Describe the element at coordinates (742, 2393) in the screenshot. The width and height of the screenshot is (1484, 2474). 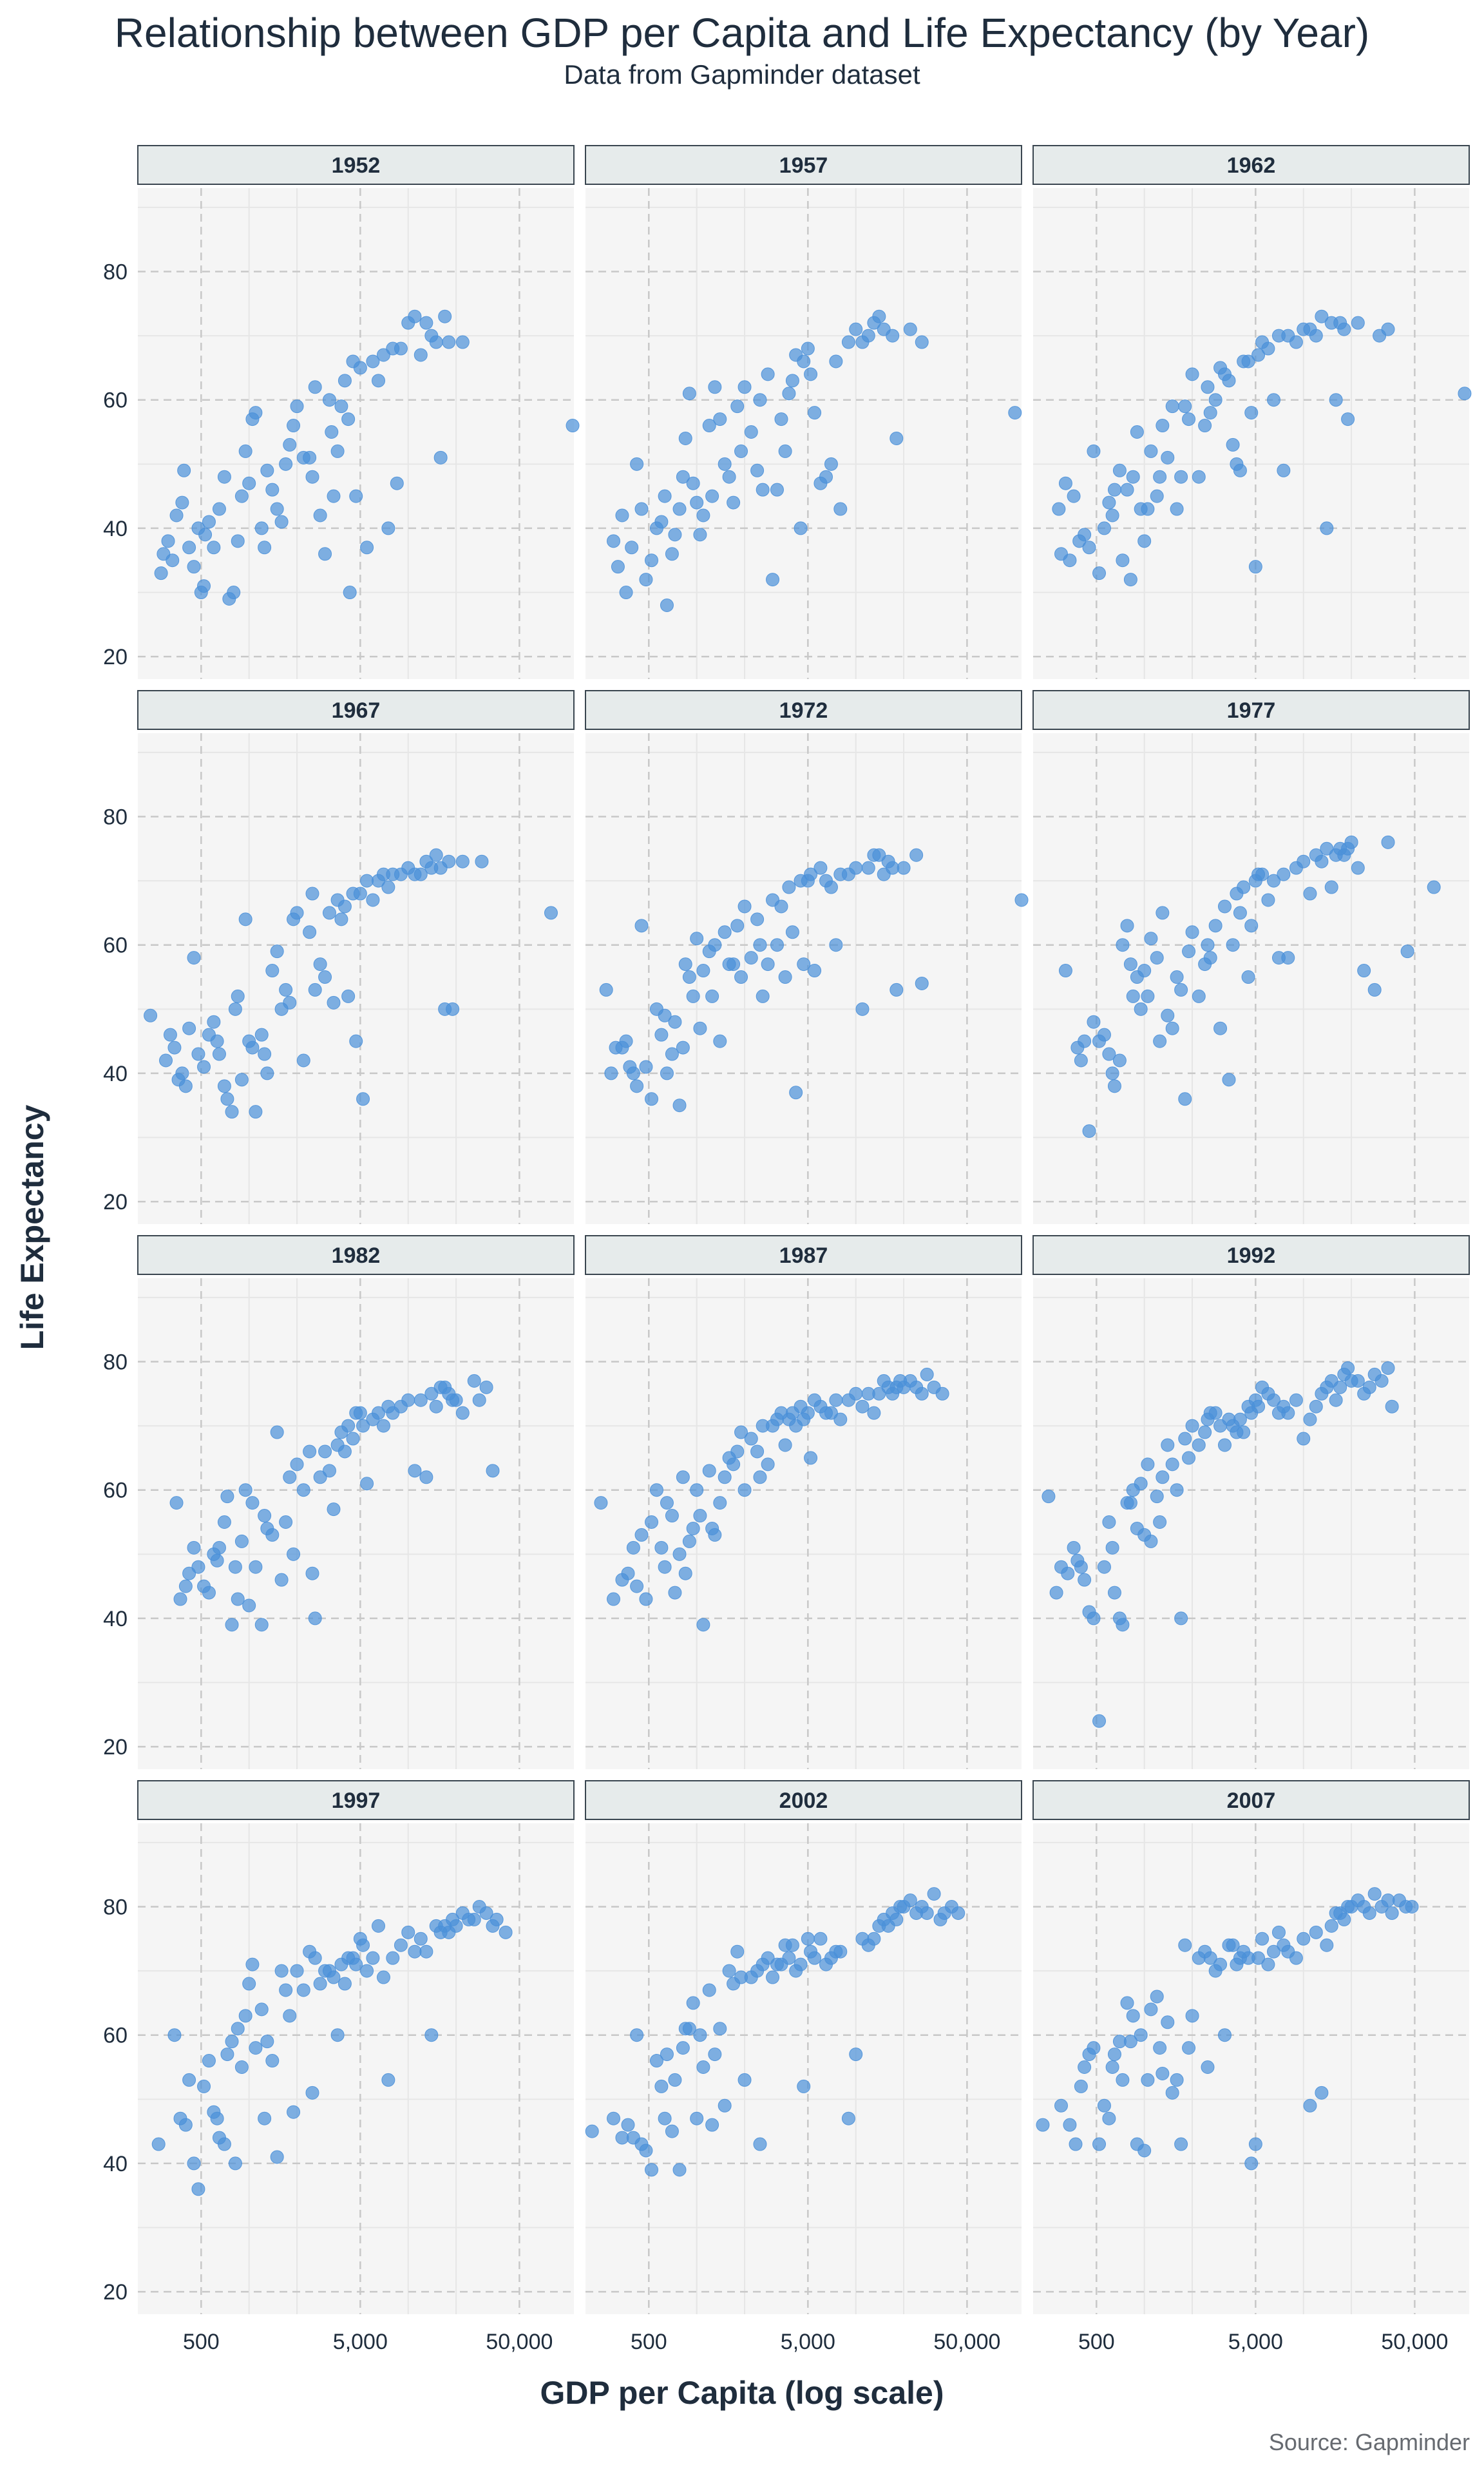
I see `x-axis-label: GDP per Capita (log scale)` at that location.